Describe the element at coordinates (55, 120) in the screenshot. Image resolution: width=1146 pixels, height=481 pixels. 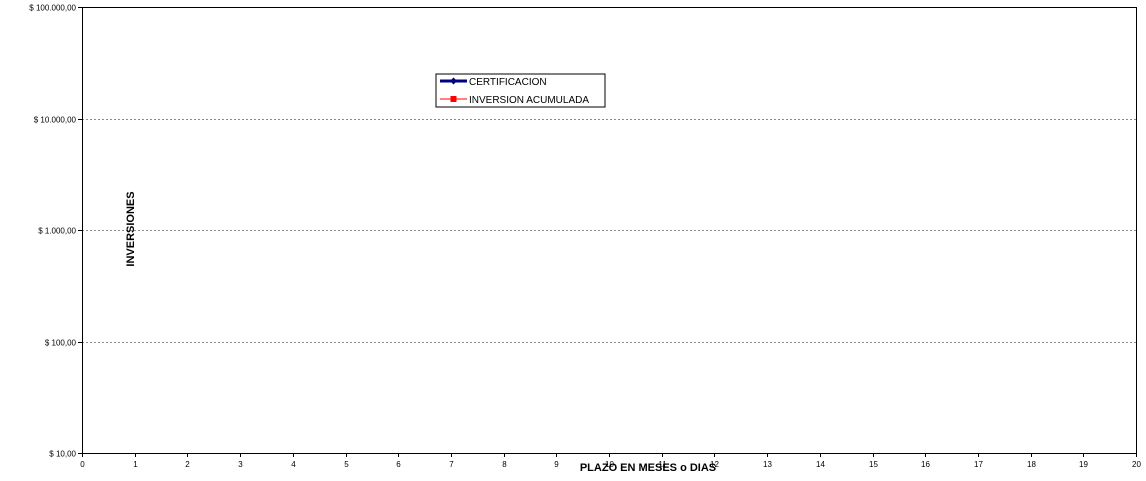
I see `y-tick-label: $ 10.000,00` at that location.